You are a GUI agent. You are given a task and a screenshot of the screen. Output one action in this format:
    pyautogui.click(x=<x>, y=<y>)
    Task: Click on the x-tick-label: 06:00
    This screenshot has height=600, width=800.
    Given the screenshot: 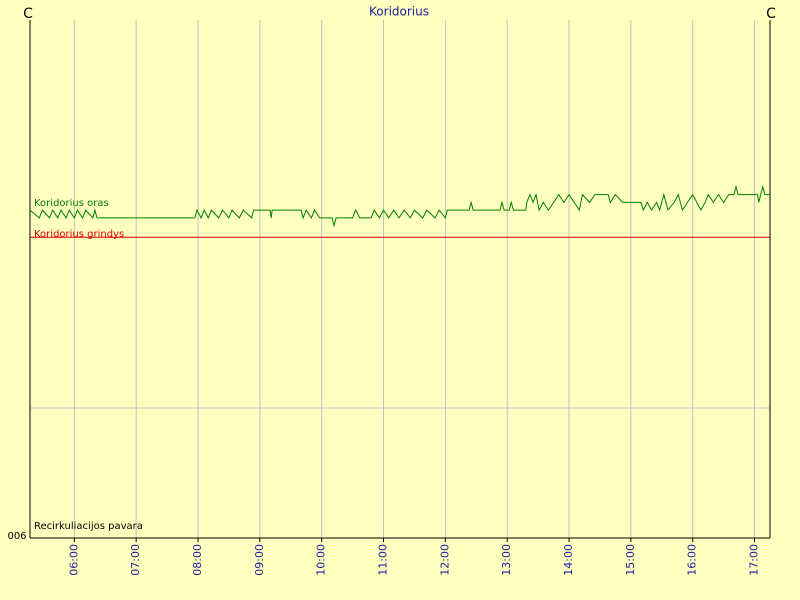 What is the action you would take?
    pyautogui.click(x=73, y=560)
    